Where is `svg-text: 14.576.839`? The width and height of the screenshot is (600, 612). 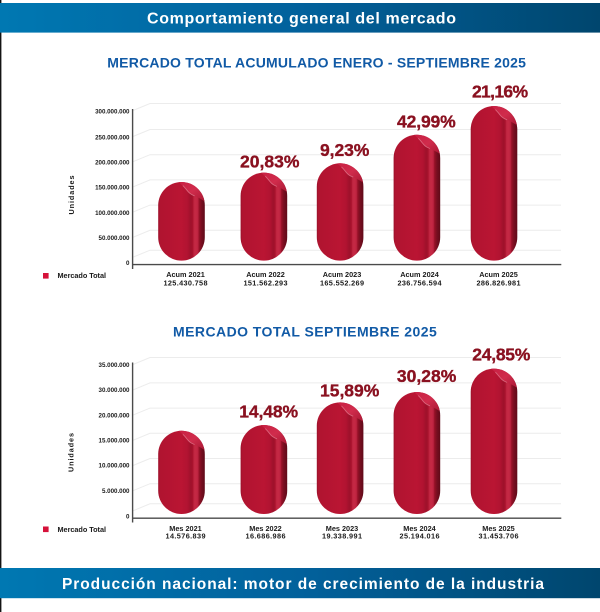
svg-text: 14.576.839 is located at coordinates (186, 536).